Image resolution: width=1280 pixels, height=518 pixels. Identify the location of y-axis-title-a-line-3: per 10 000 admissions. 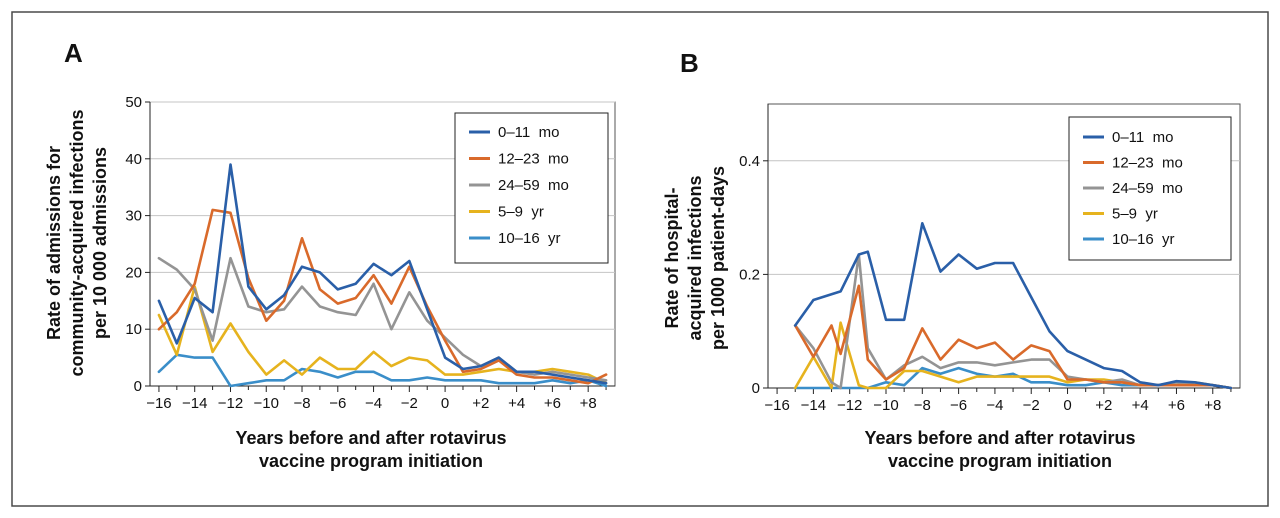
(100, 243).